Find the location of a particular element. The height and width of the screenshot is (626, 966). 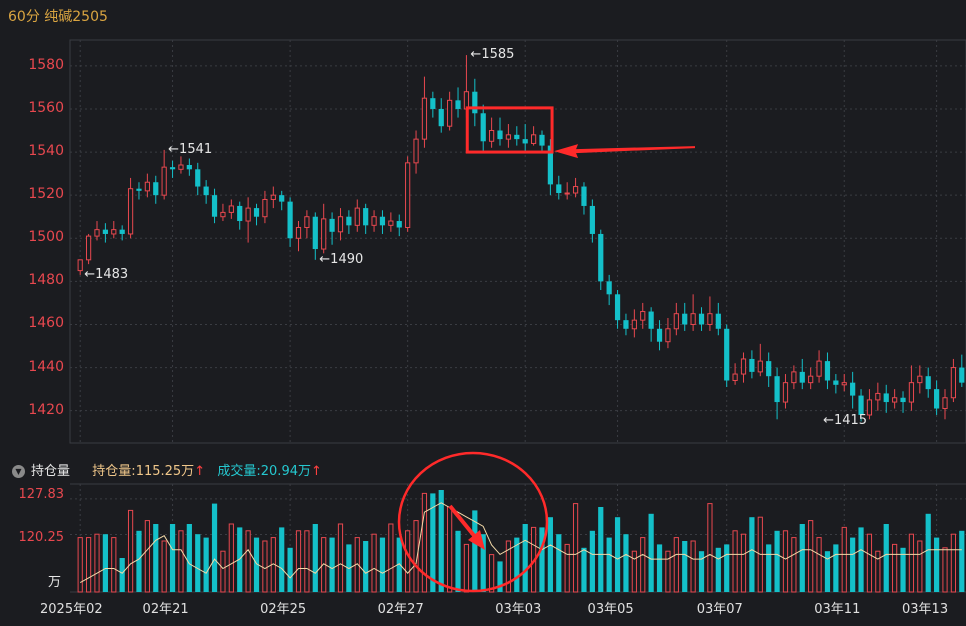

chart-title: 60分 纯碱2505 is located at coordinates (58, 17).